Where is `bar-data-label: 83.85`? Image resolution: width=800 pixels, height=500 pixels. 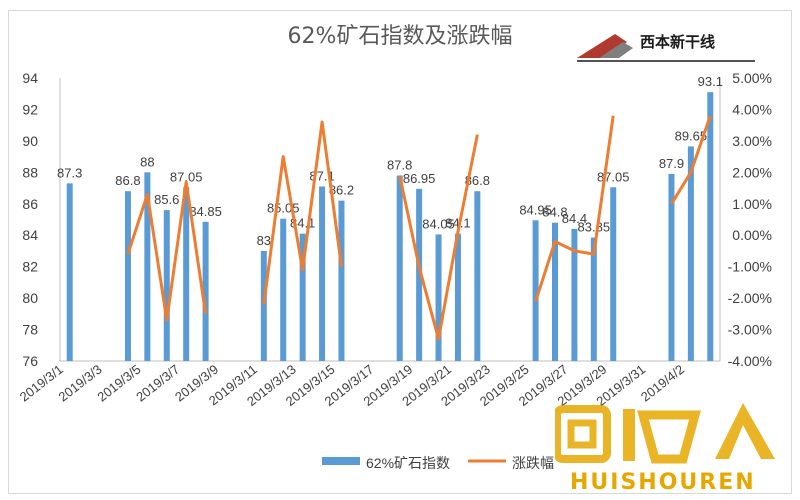 bar-data-label: 83.85 is located at coordinates (594, 227).